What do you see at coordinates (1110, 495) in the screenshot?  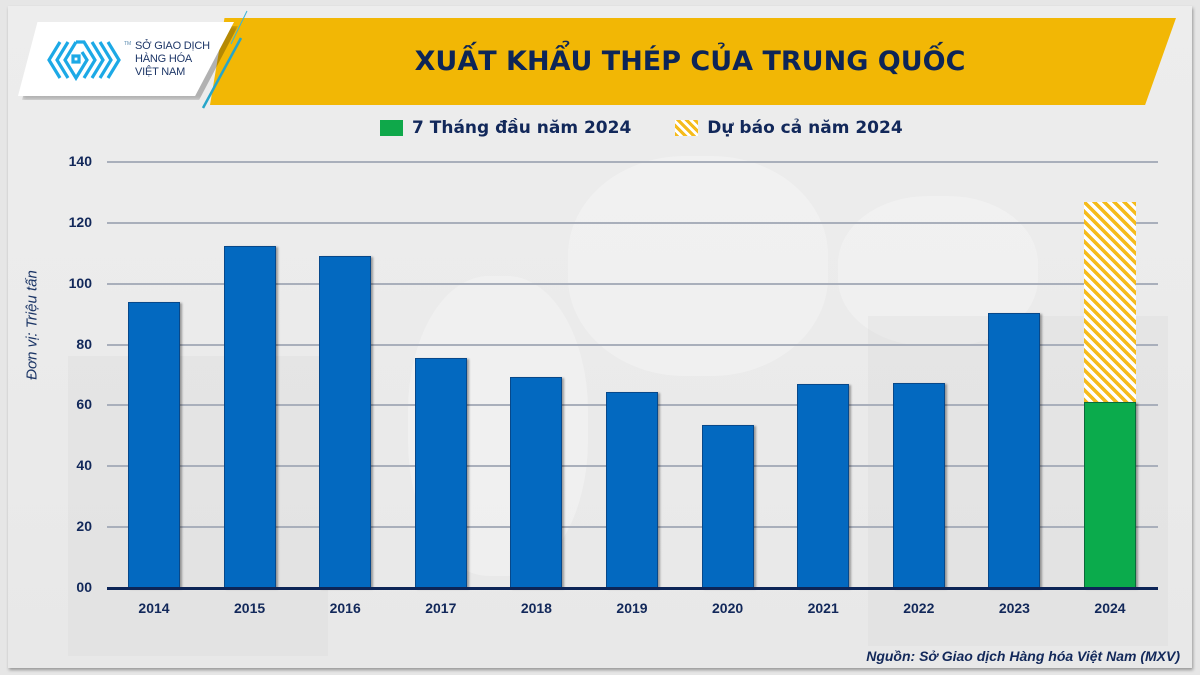 I see `bar-ytd-2024` at bounding box center [1110, 495].